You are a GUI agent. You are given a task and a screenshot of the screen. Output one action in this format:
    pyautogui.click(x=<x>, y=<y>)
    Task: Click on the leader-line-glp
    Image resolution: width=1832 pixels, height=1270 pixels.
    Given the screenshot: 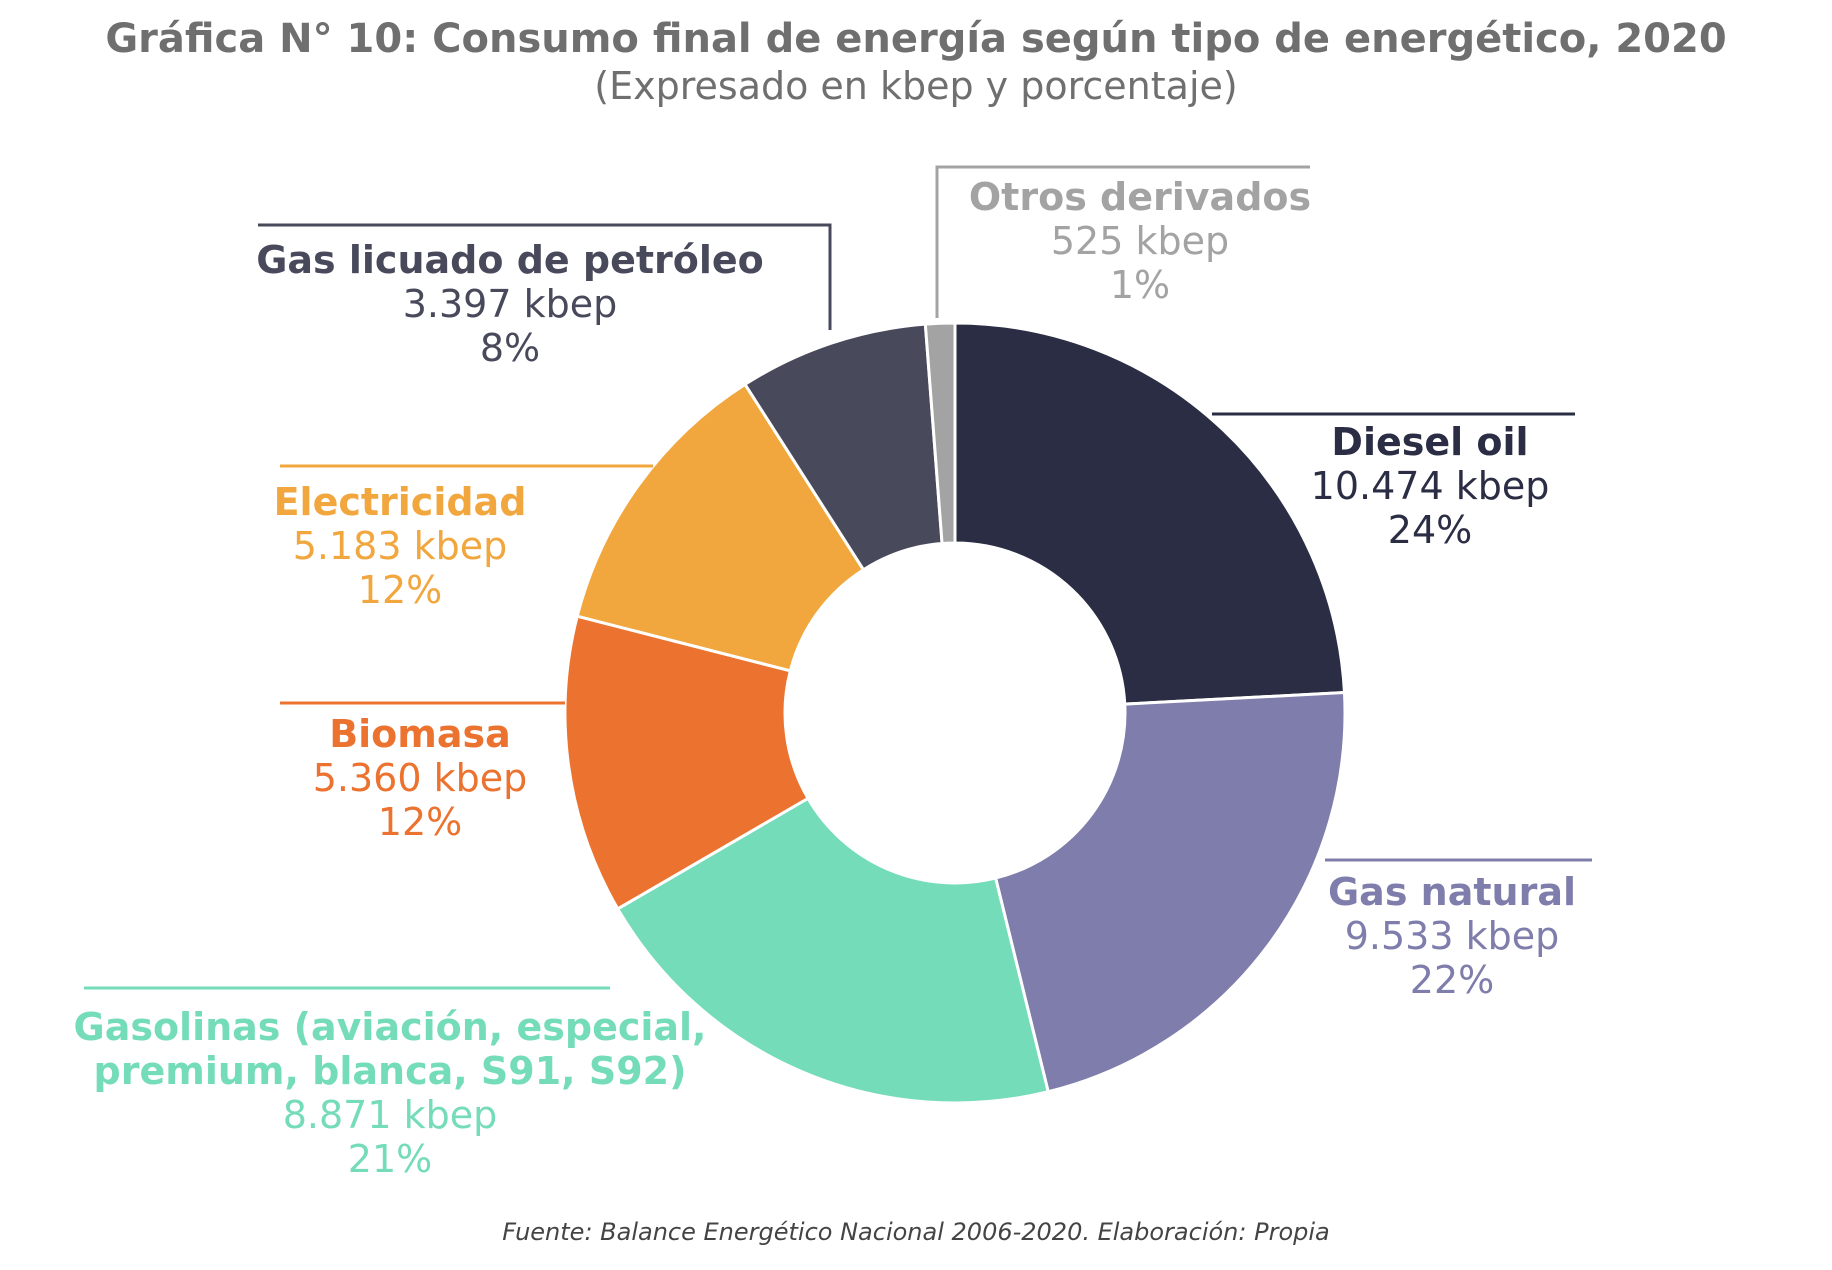 What is the action you would take?
    pyautogui.click(x=545, y=276)
    